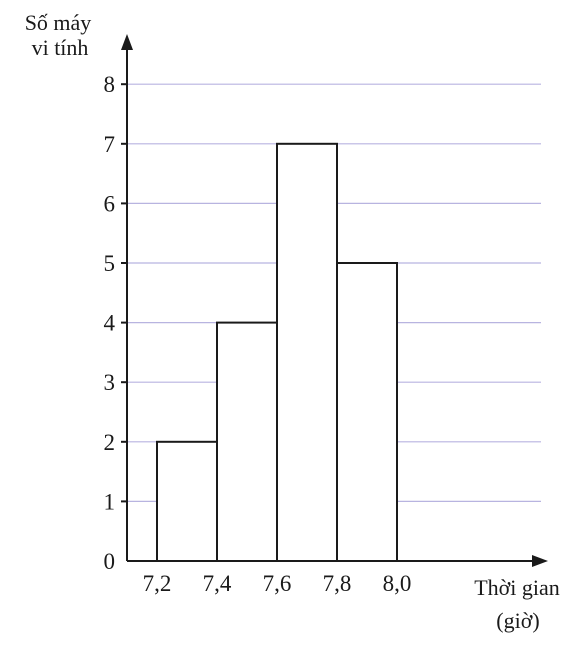 The image size is (578, 647). Describe the element at coordinates (60, 47) in the screenshot. I see `y-axis-label-line-2: vi tính` at that location.